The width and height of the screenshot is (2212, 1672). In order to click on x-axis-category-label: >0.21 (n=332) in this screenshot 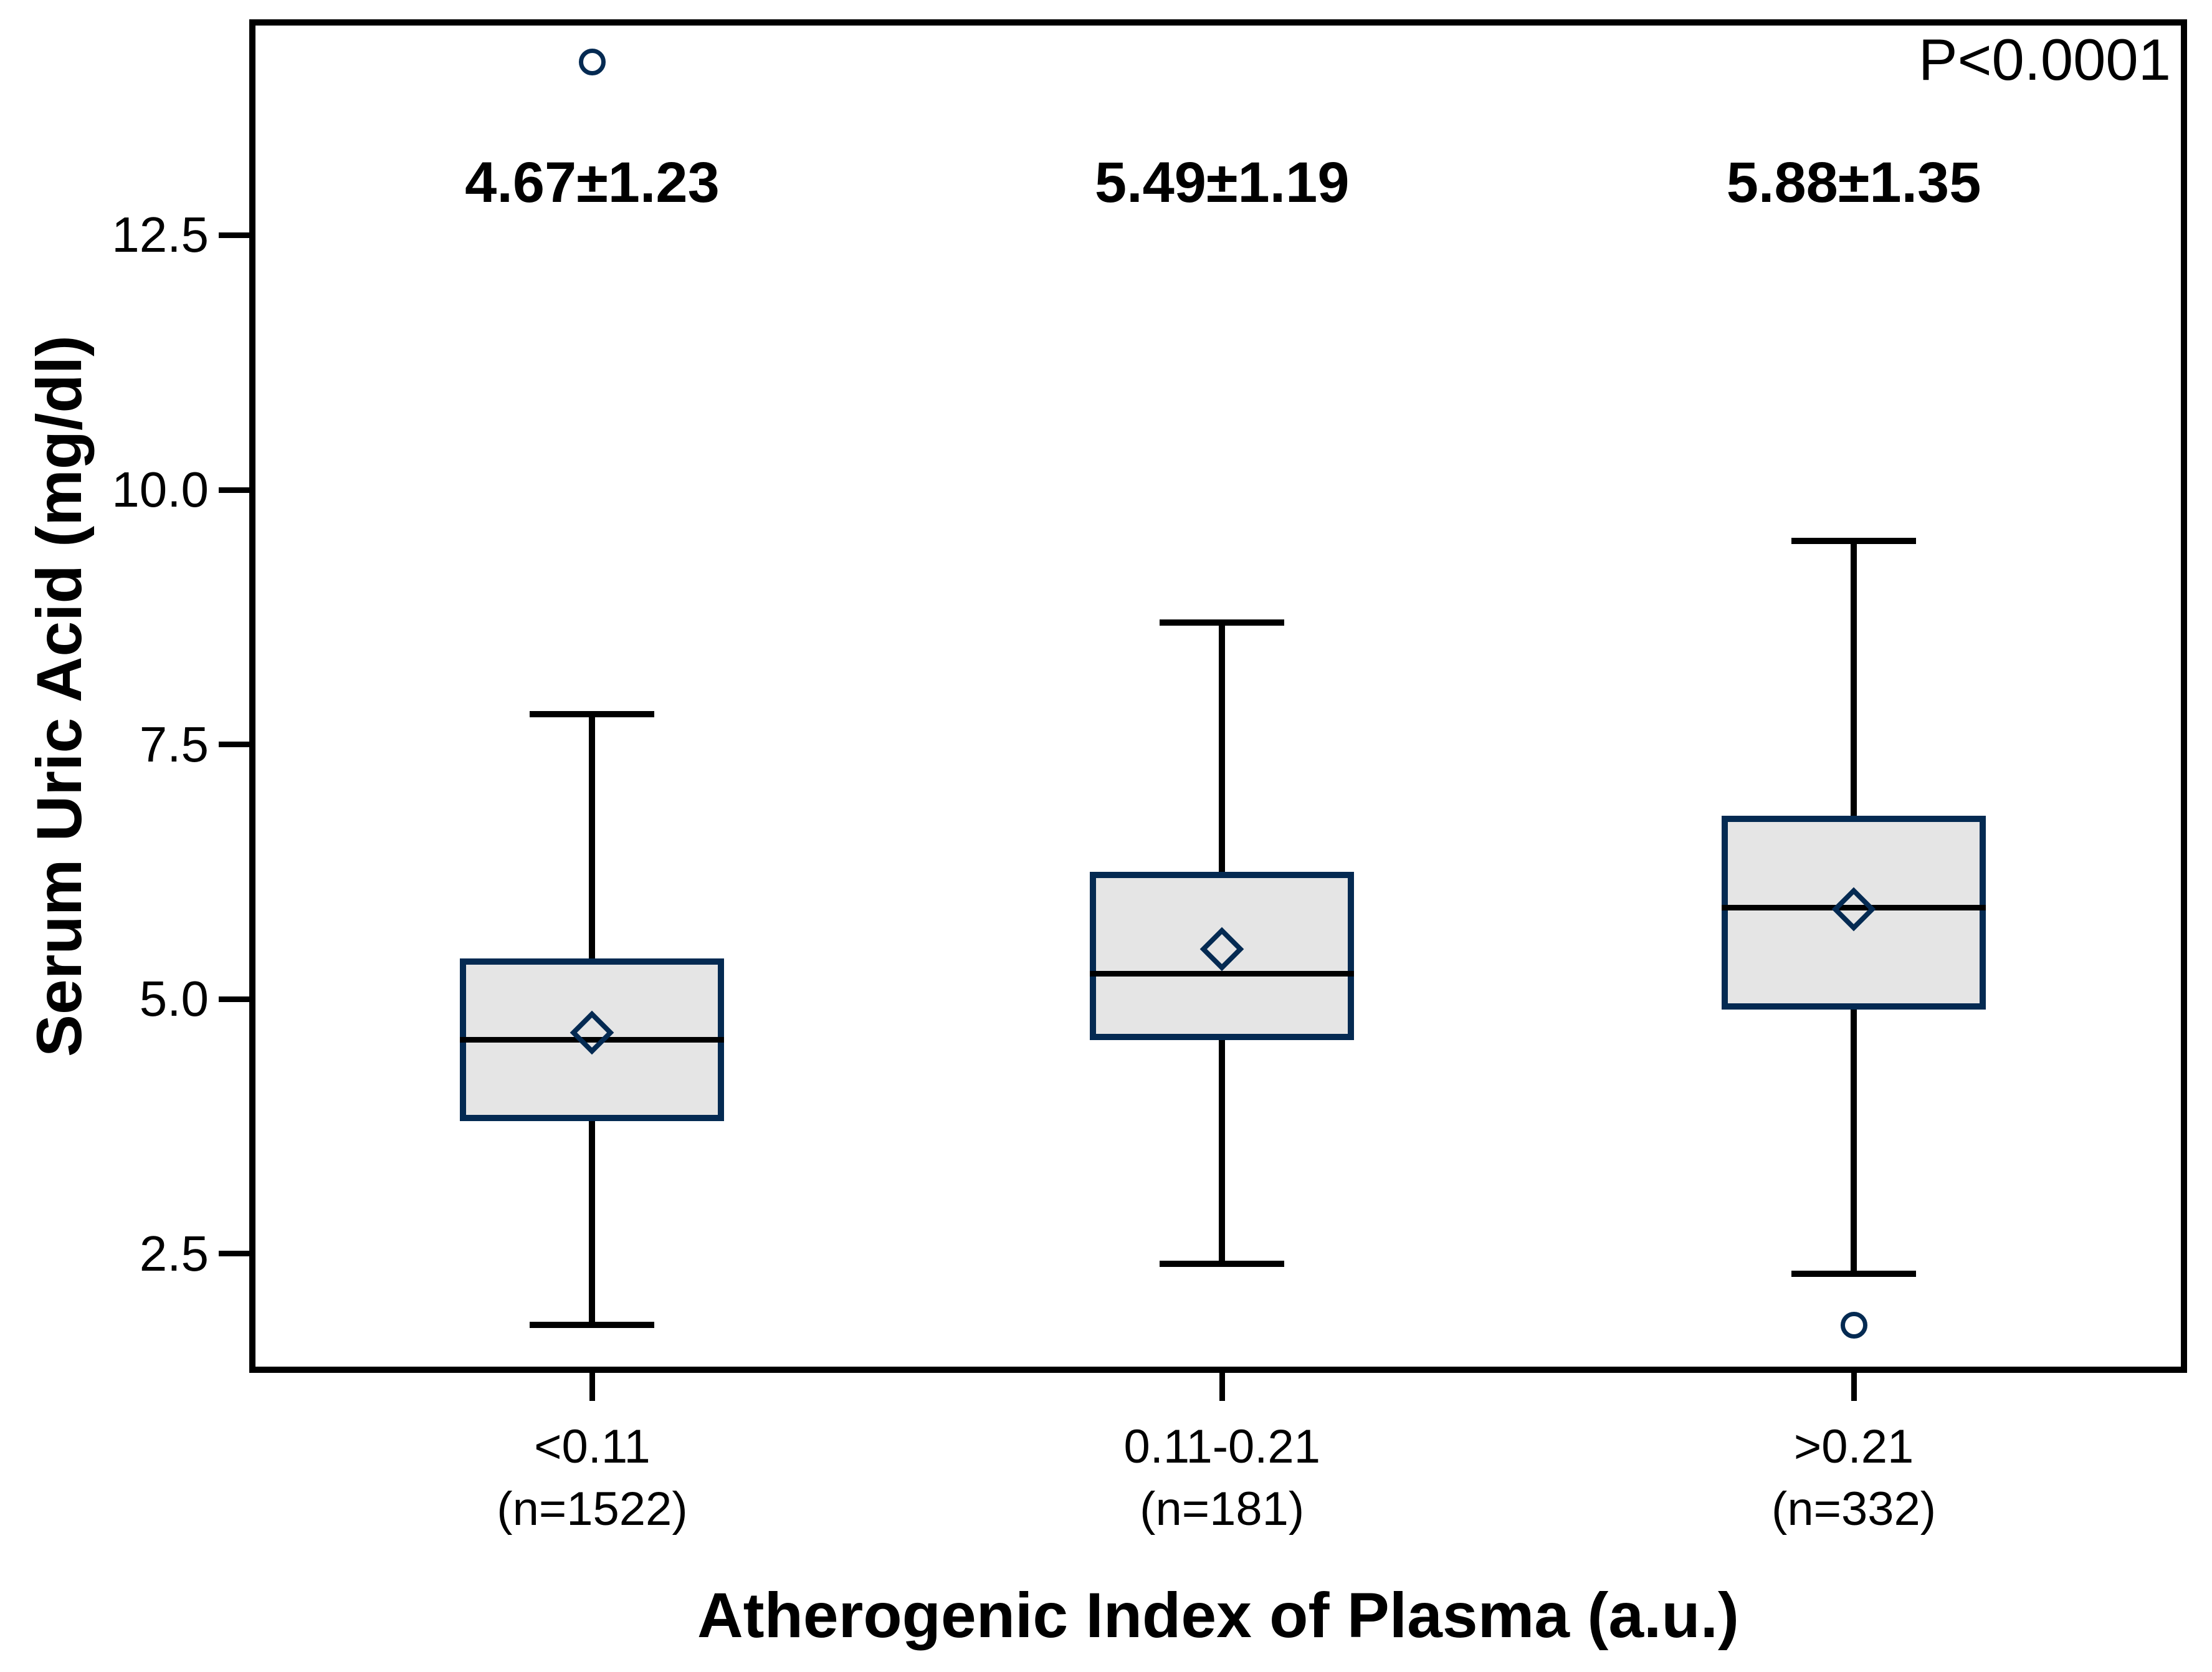, I will do `click(1854, 1478)`.